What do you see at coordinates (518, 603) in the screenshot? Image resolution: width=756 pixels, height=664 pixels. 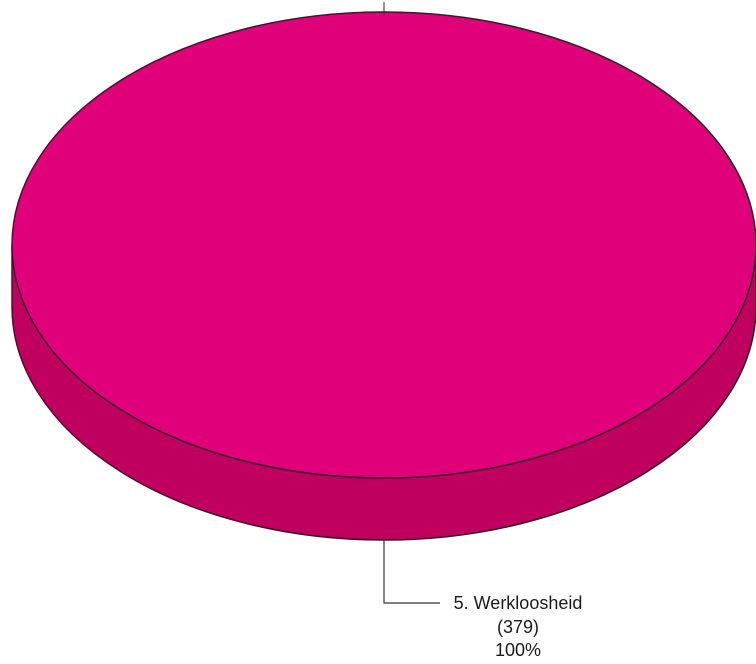 I see `slice-label-name: 5. Werkloosheid` at bounding box center [518, 603].